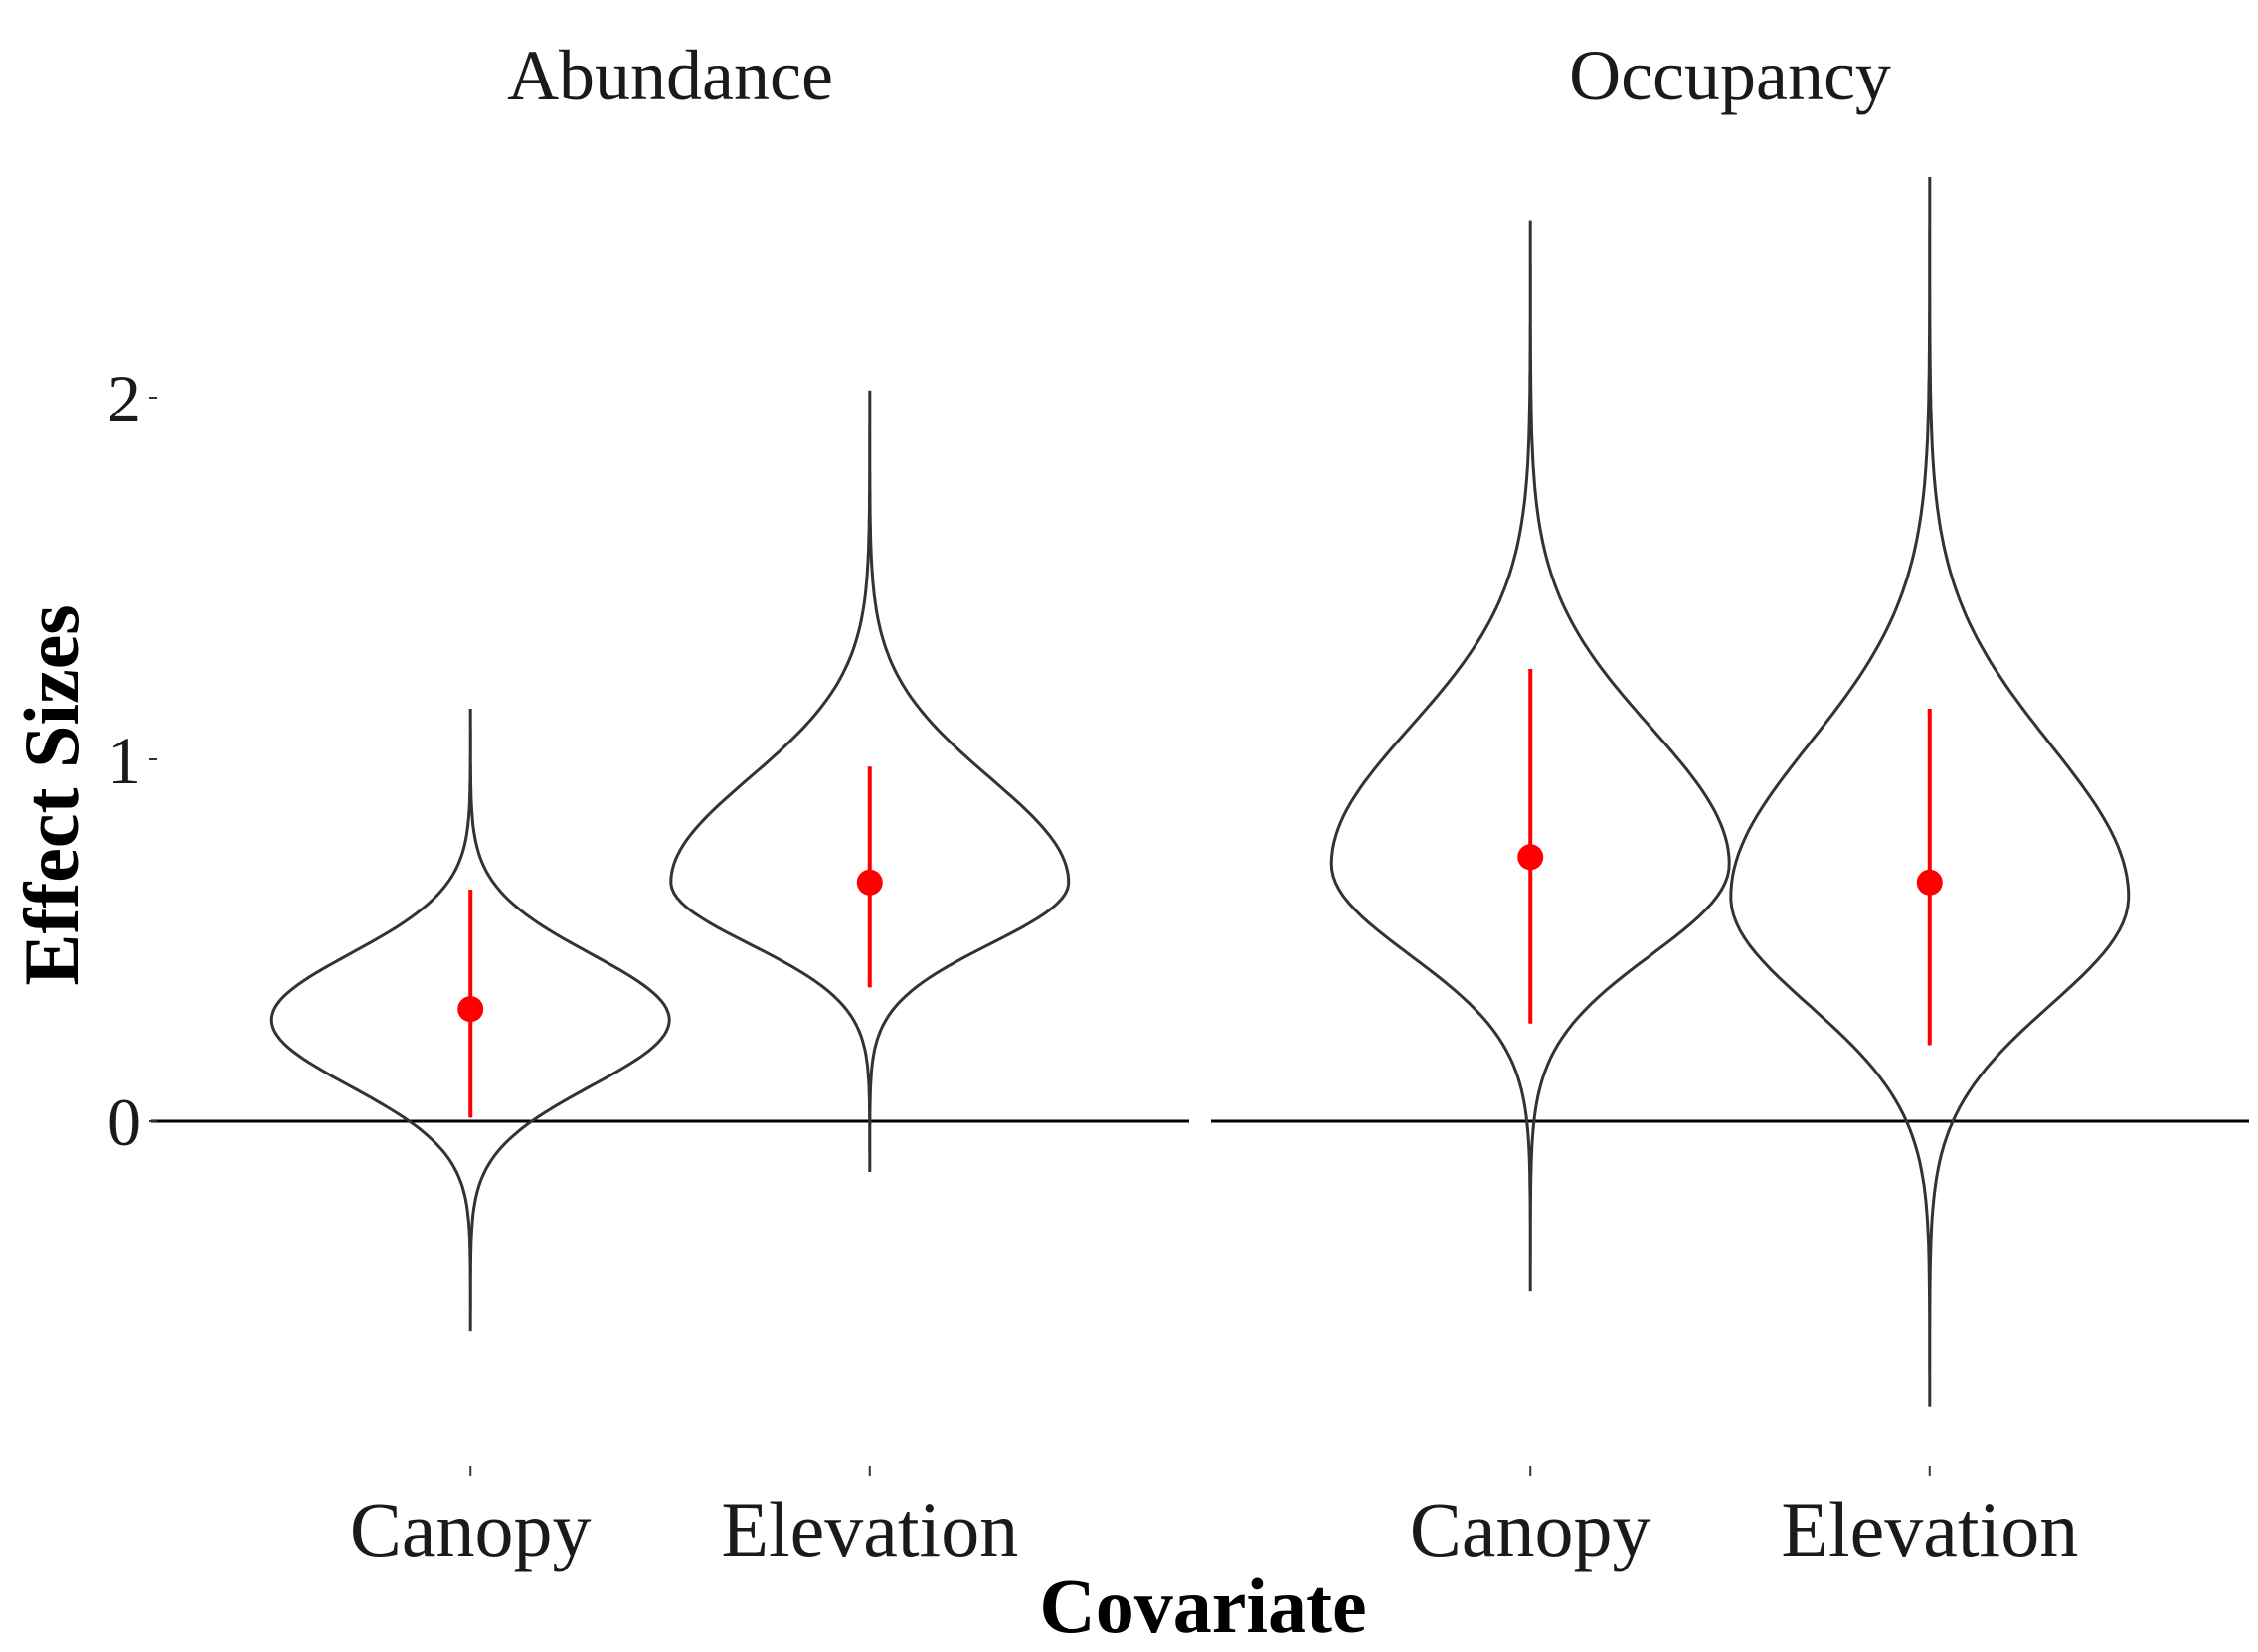 This screenshot has height=1652, width=2258. I want to click on y-axis: 0 1 2, so click(132, 760).